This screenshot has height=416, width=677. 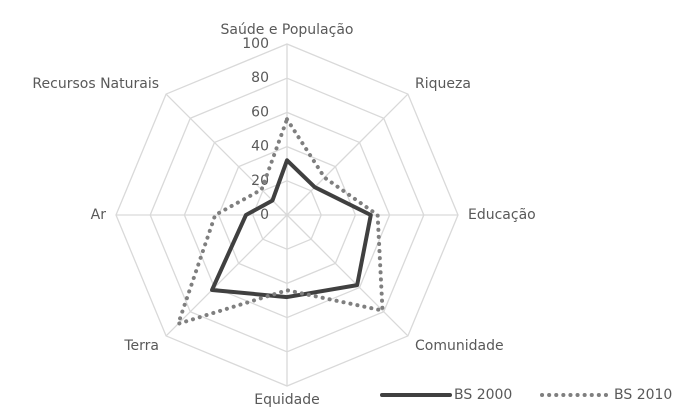 What do you see at coordinates (264, 215) in the screenshot?
I see `r-tick-label: 0` at bounding box center [264, 215].